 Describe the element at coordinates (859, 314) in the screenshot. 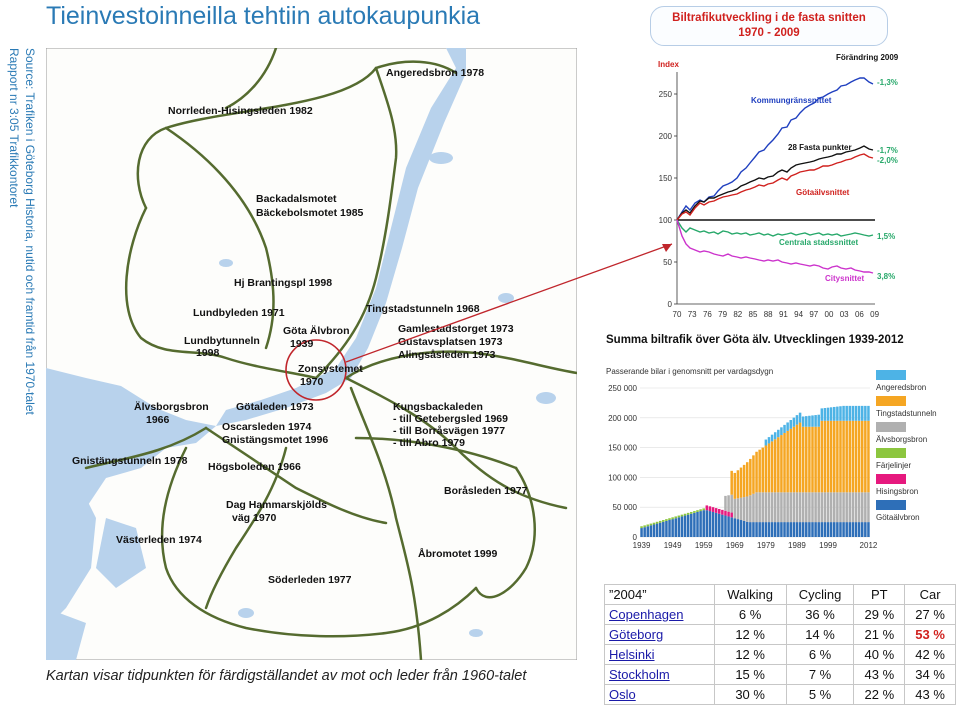

I see `x-tick-label: 06` at that location.